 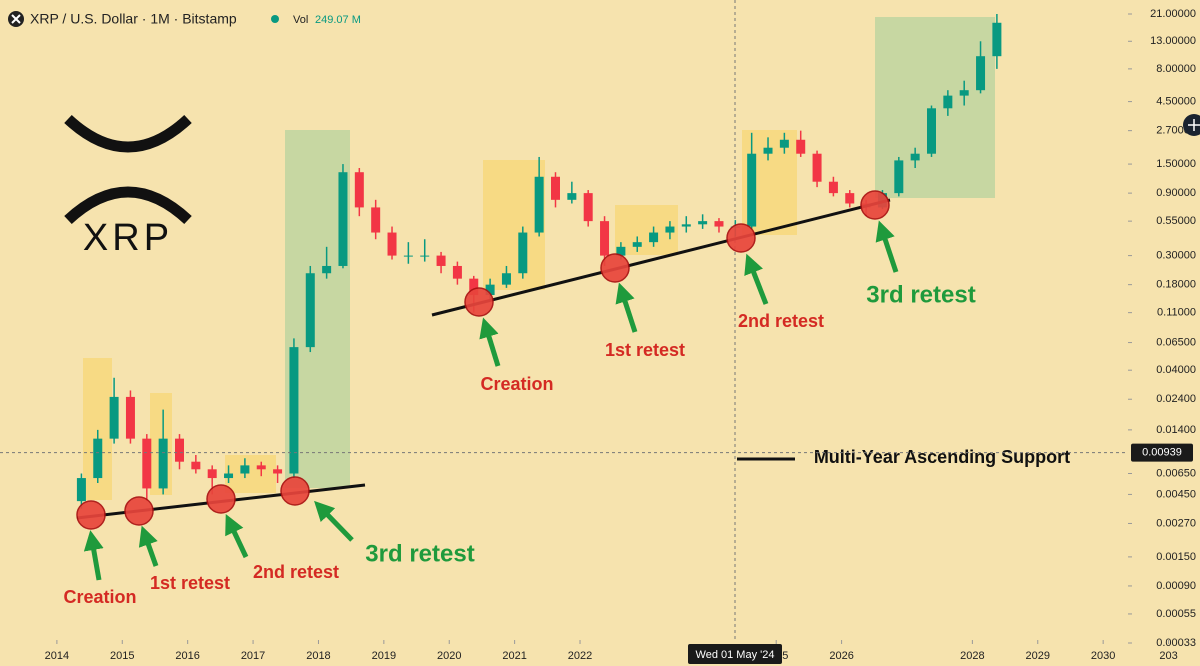 I want to click on x-tick-label: 2028, so click(x=972, y=656).